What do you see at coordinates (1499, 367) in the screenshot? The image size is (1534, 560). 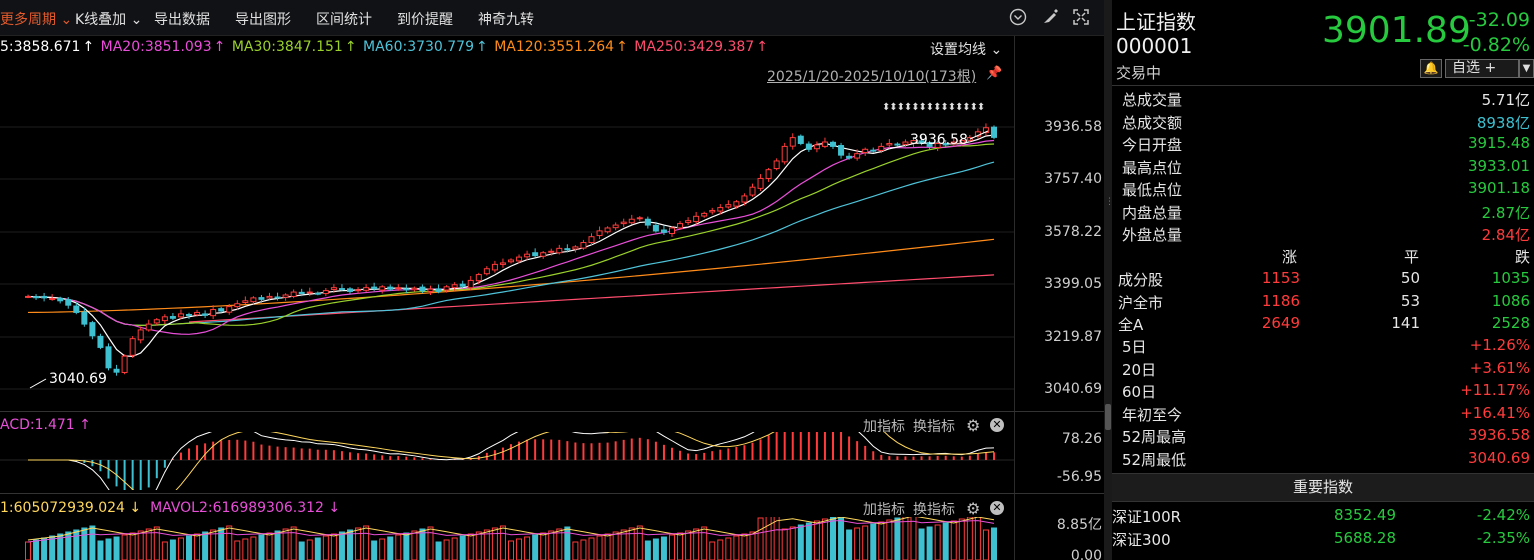 I see `performance-value: +3.61%` at bounding box center [1499, 367].